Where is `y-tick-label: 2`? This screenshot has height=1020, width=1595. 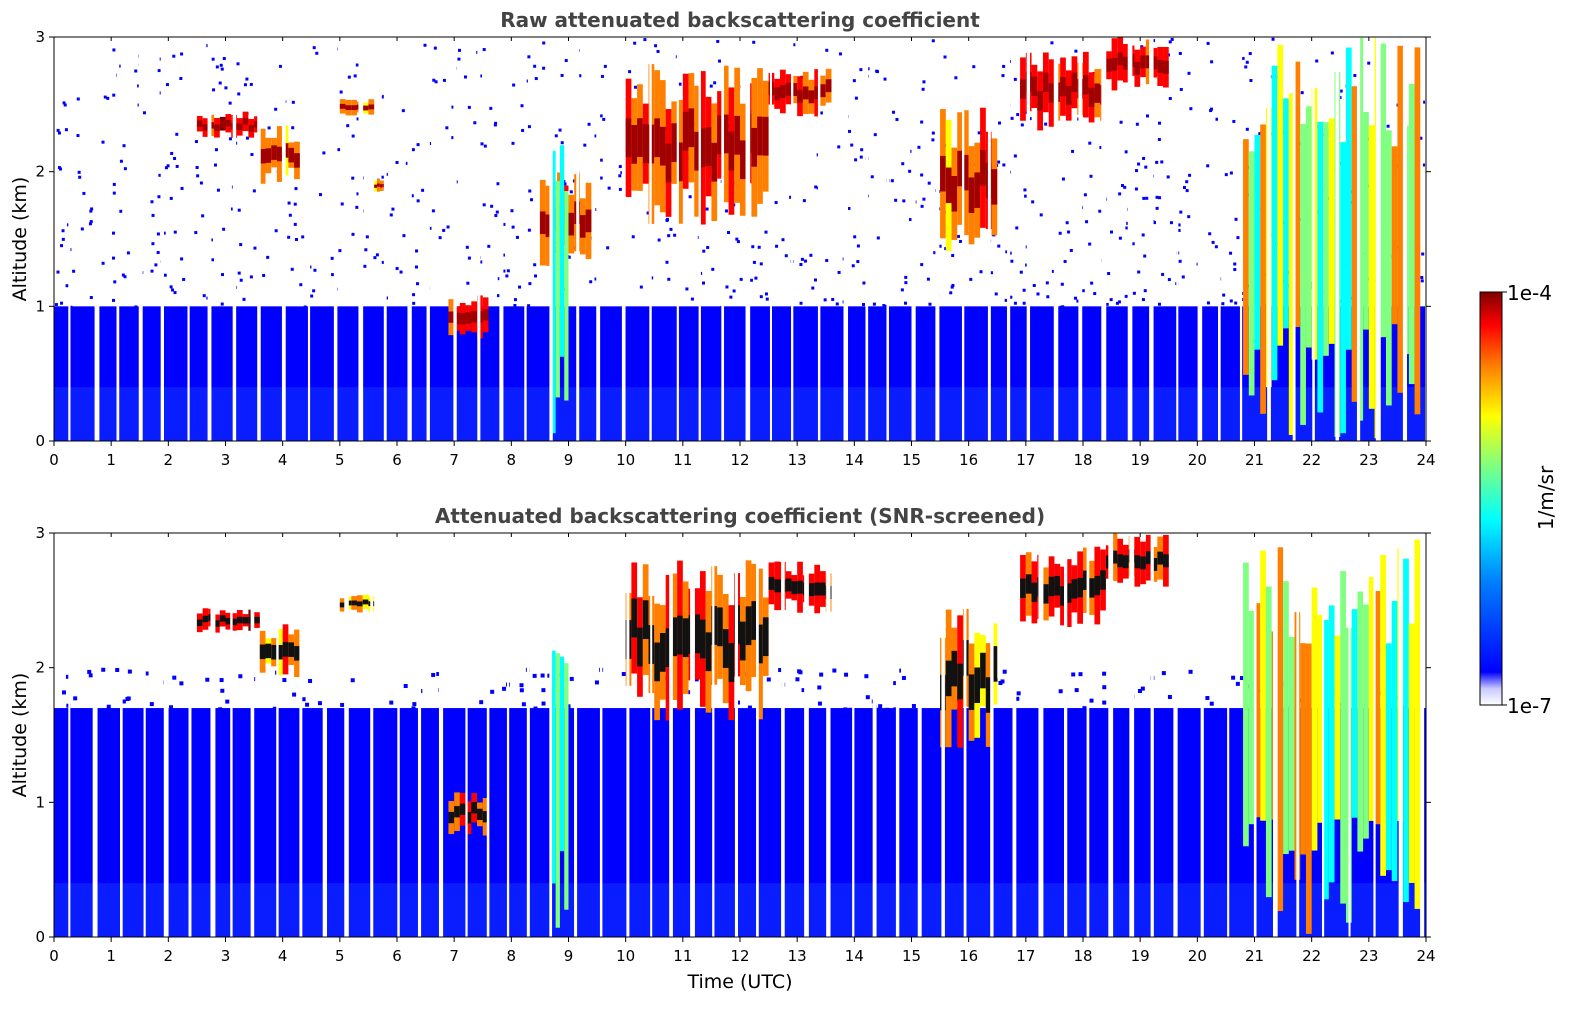
y-tick-label: 2 is located at coordinates (40, 668).